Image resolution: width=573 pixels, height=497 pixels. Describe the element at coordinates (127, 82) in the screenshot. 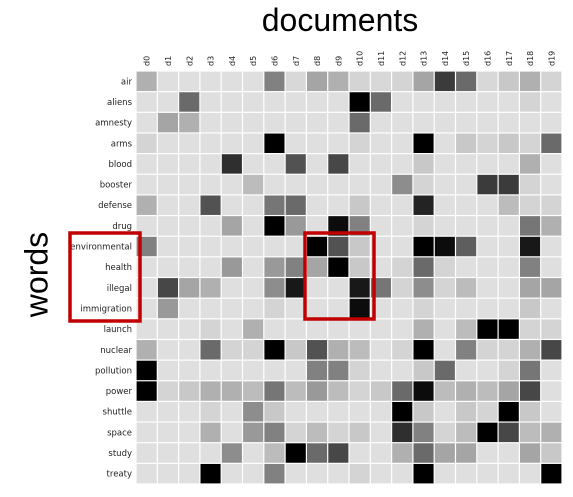

I see `row-label-air: air` at that location.